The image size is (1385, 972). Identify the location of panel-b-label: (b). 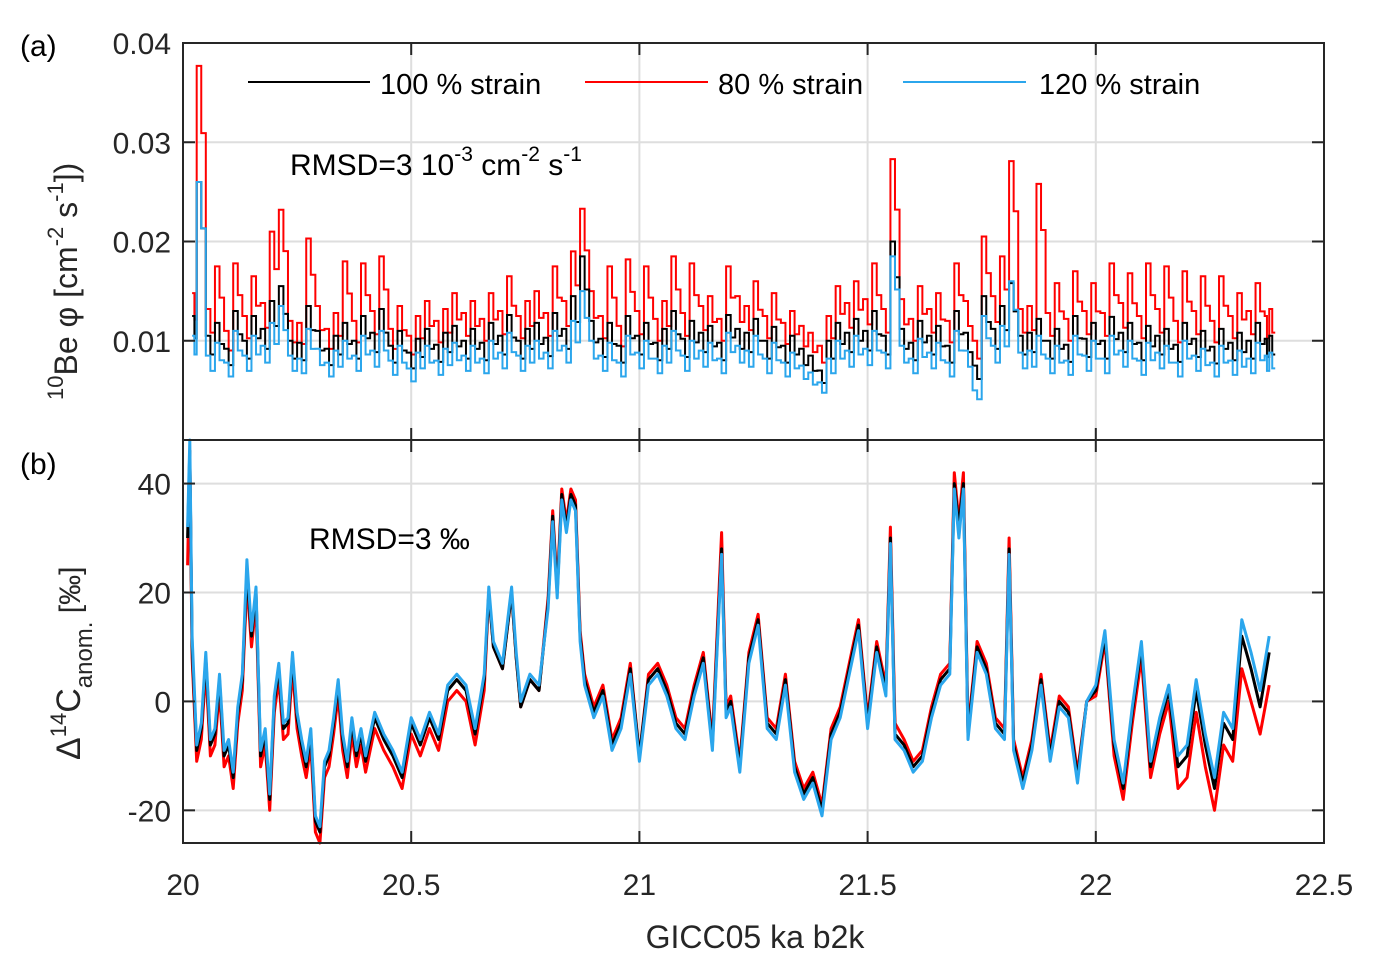
(38, 464).